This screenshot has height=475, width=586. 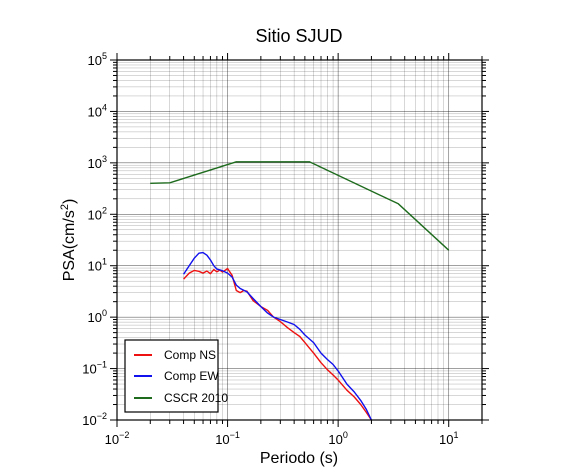 I want to click on y-axis-label: PSA(cm/s2), so click(x=68, y=240).